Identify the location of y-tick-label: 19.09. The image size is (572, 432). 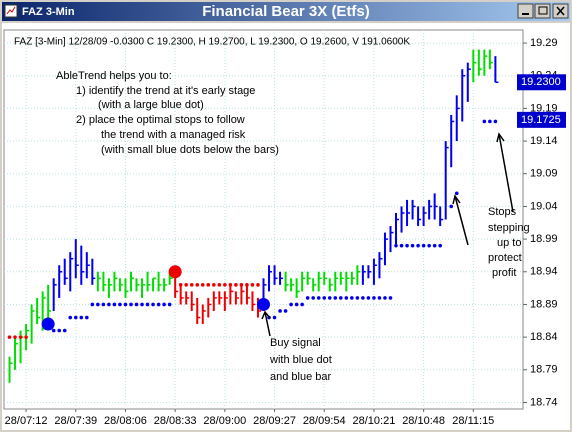
(544, 174).